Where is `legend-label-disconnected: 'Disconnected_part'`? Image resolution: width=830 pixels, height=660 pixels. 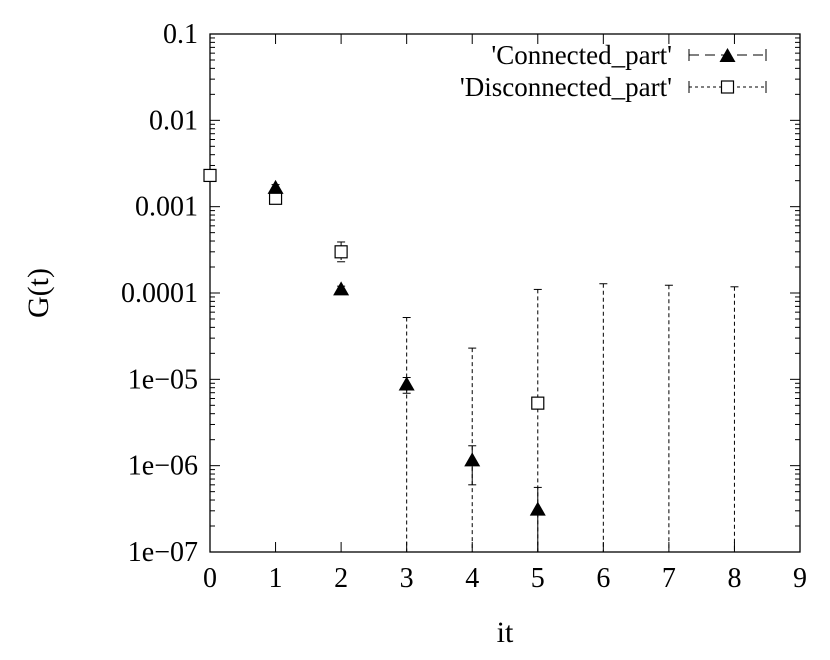
legend-label-disconnected: 'Disconnected_part' is located at coordinates (566, 87).